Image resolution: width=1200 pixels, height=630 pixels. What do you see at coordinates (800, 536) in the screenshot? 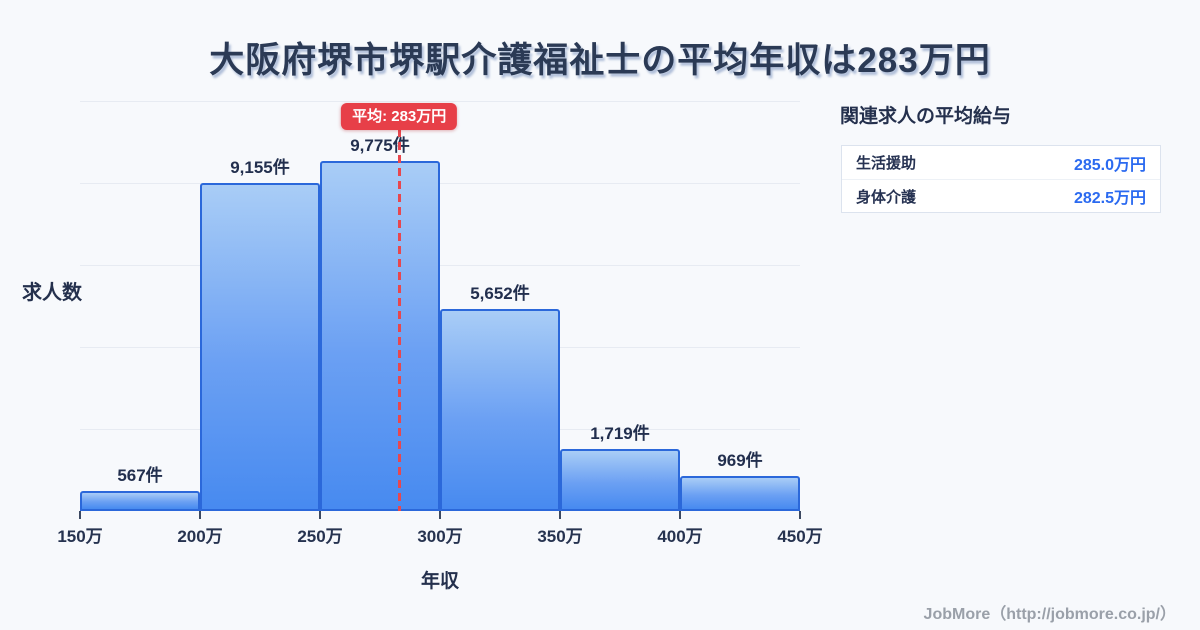
I see `x-axis-tick-label: 450万` at bounding box center [800, 536].